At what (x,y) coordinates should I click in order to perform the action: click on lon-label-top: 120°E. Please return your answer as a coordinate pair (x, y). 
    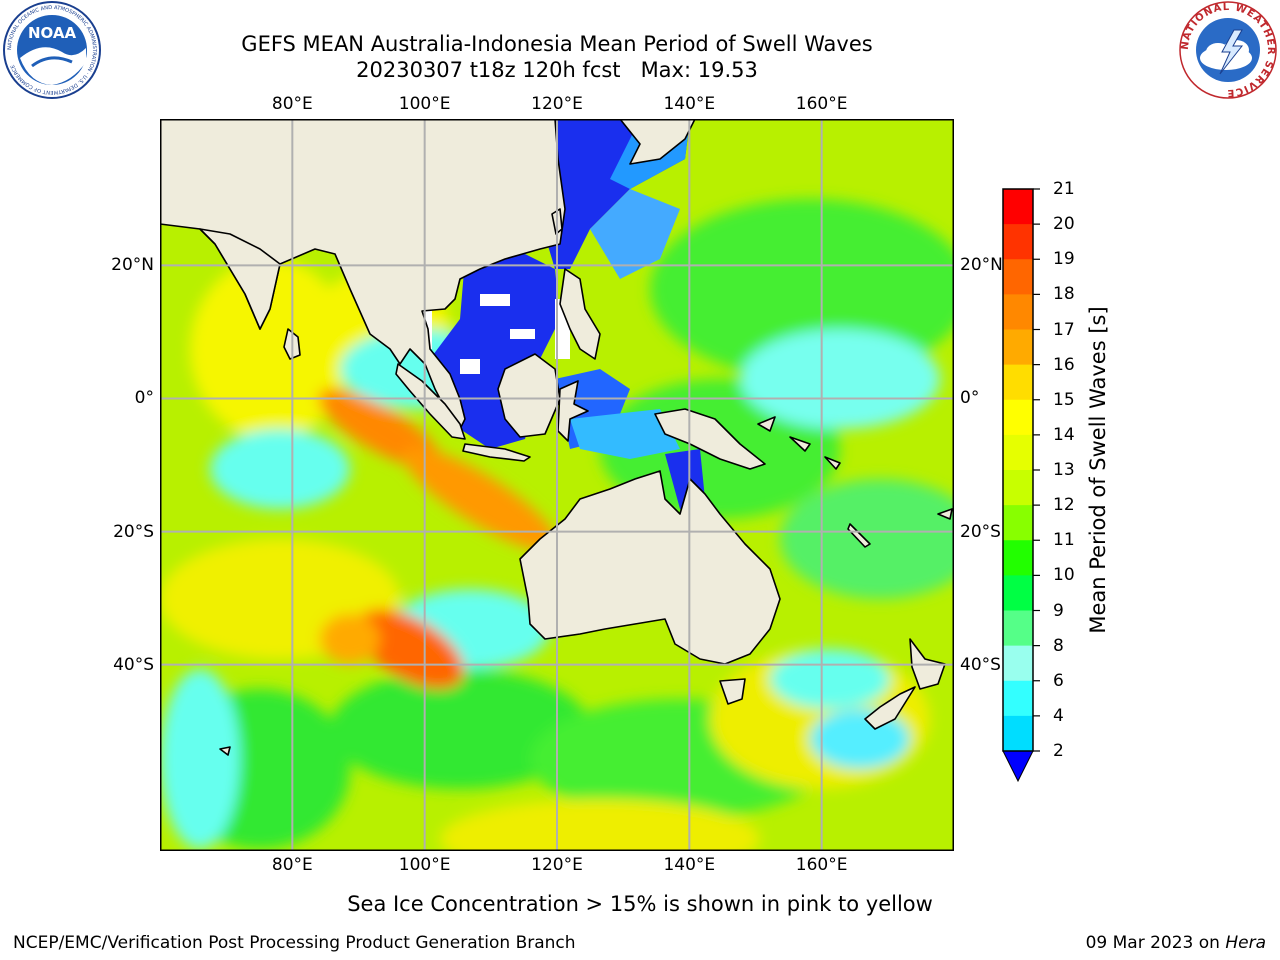
    Looking at the image, I should click on (557, 104).